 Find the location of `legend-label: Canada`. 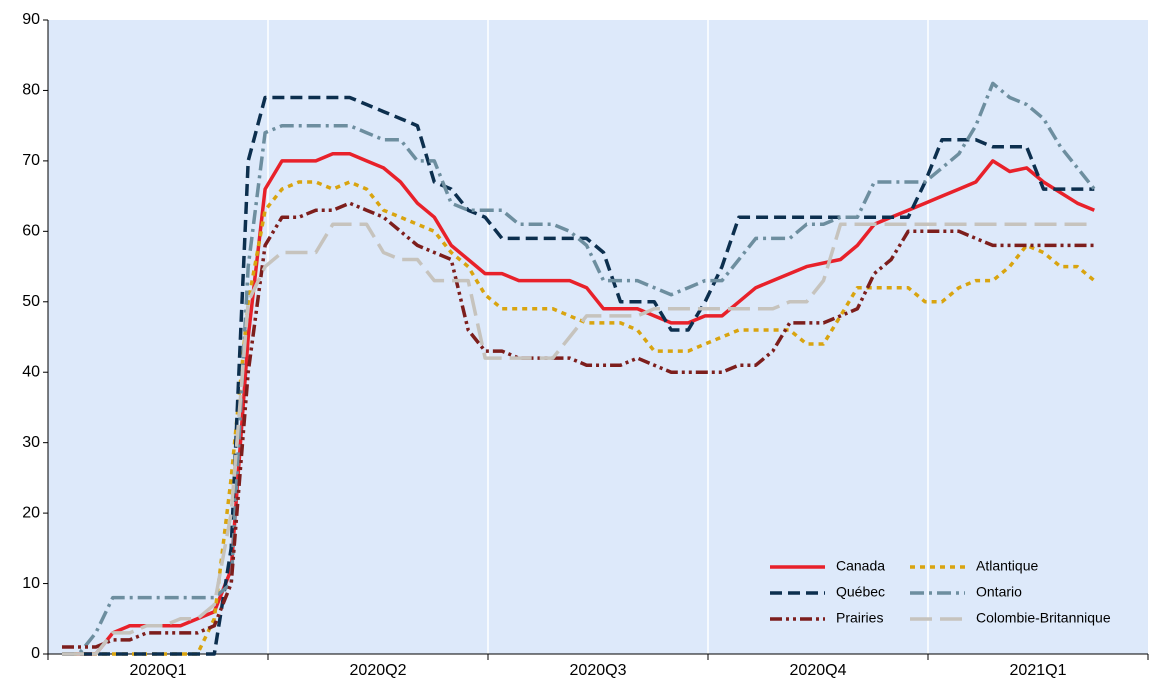

legend-label: Canada is located at coordinates (860, 566).